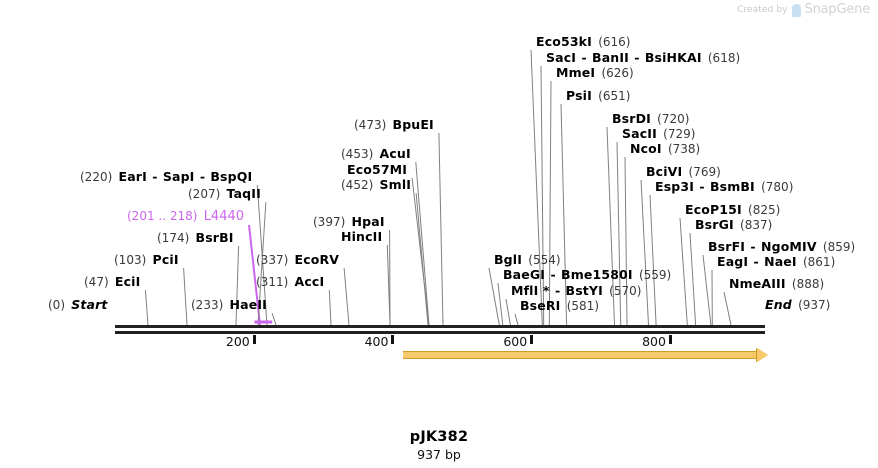 The width and height of the screenshot is (878, 468). What do you see at coordinates (757, 283) in the screenshot?
I see `enzyme-name-nmeaiii: NmeAIII` at bounding box center [757, 283].